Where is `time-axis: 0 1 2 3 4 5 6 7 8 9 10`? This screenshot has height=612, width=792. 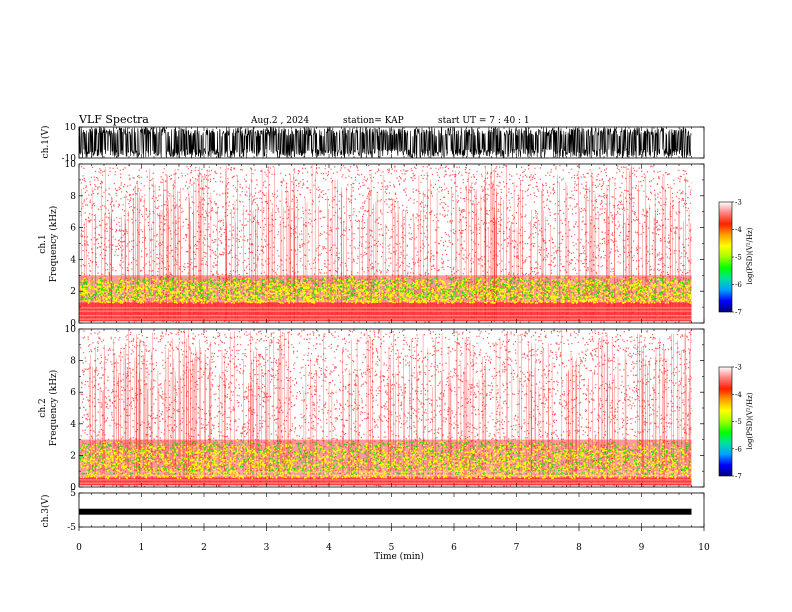 time-axis: 0 1 2 3 4 5 6 7 8 9 10 is located at coordinates (393, 540).